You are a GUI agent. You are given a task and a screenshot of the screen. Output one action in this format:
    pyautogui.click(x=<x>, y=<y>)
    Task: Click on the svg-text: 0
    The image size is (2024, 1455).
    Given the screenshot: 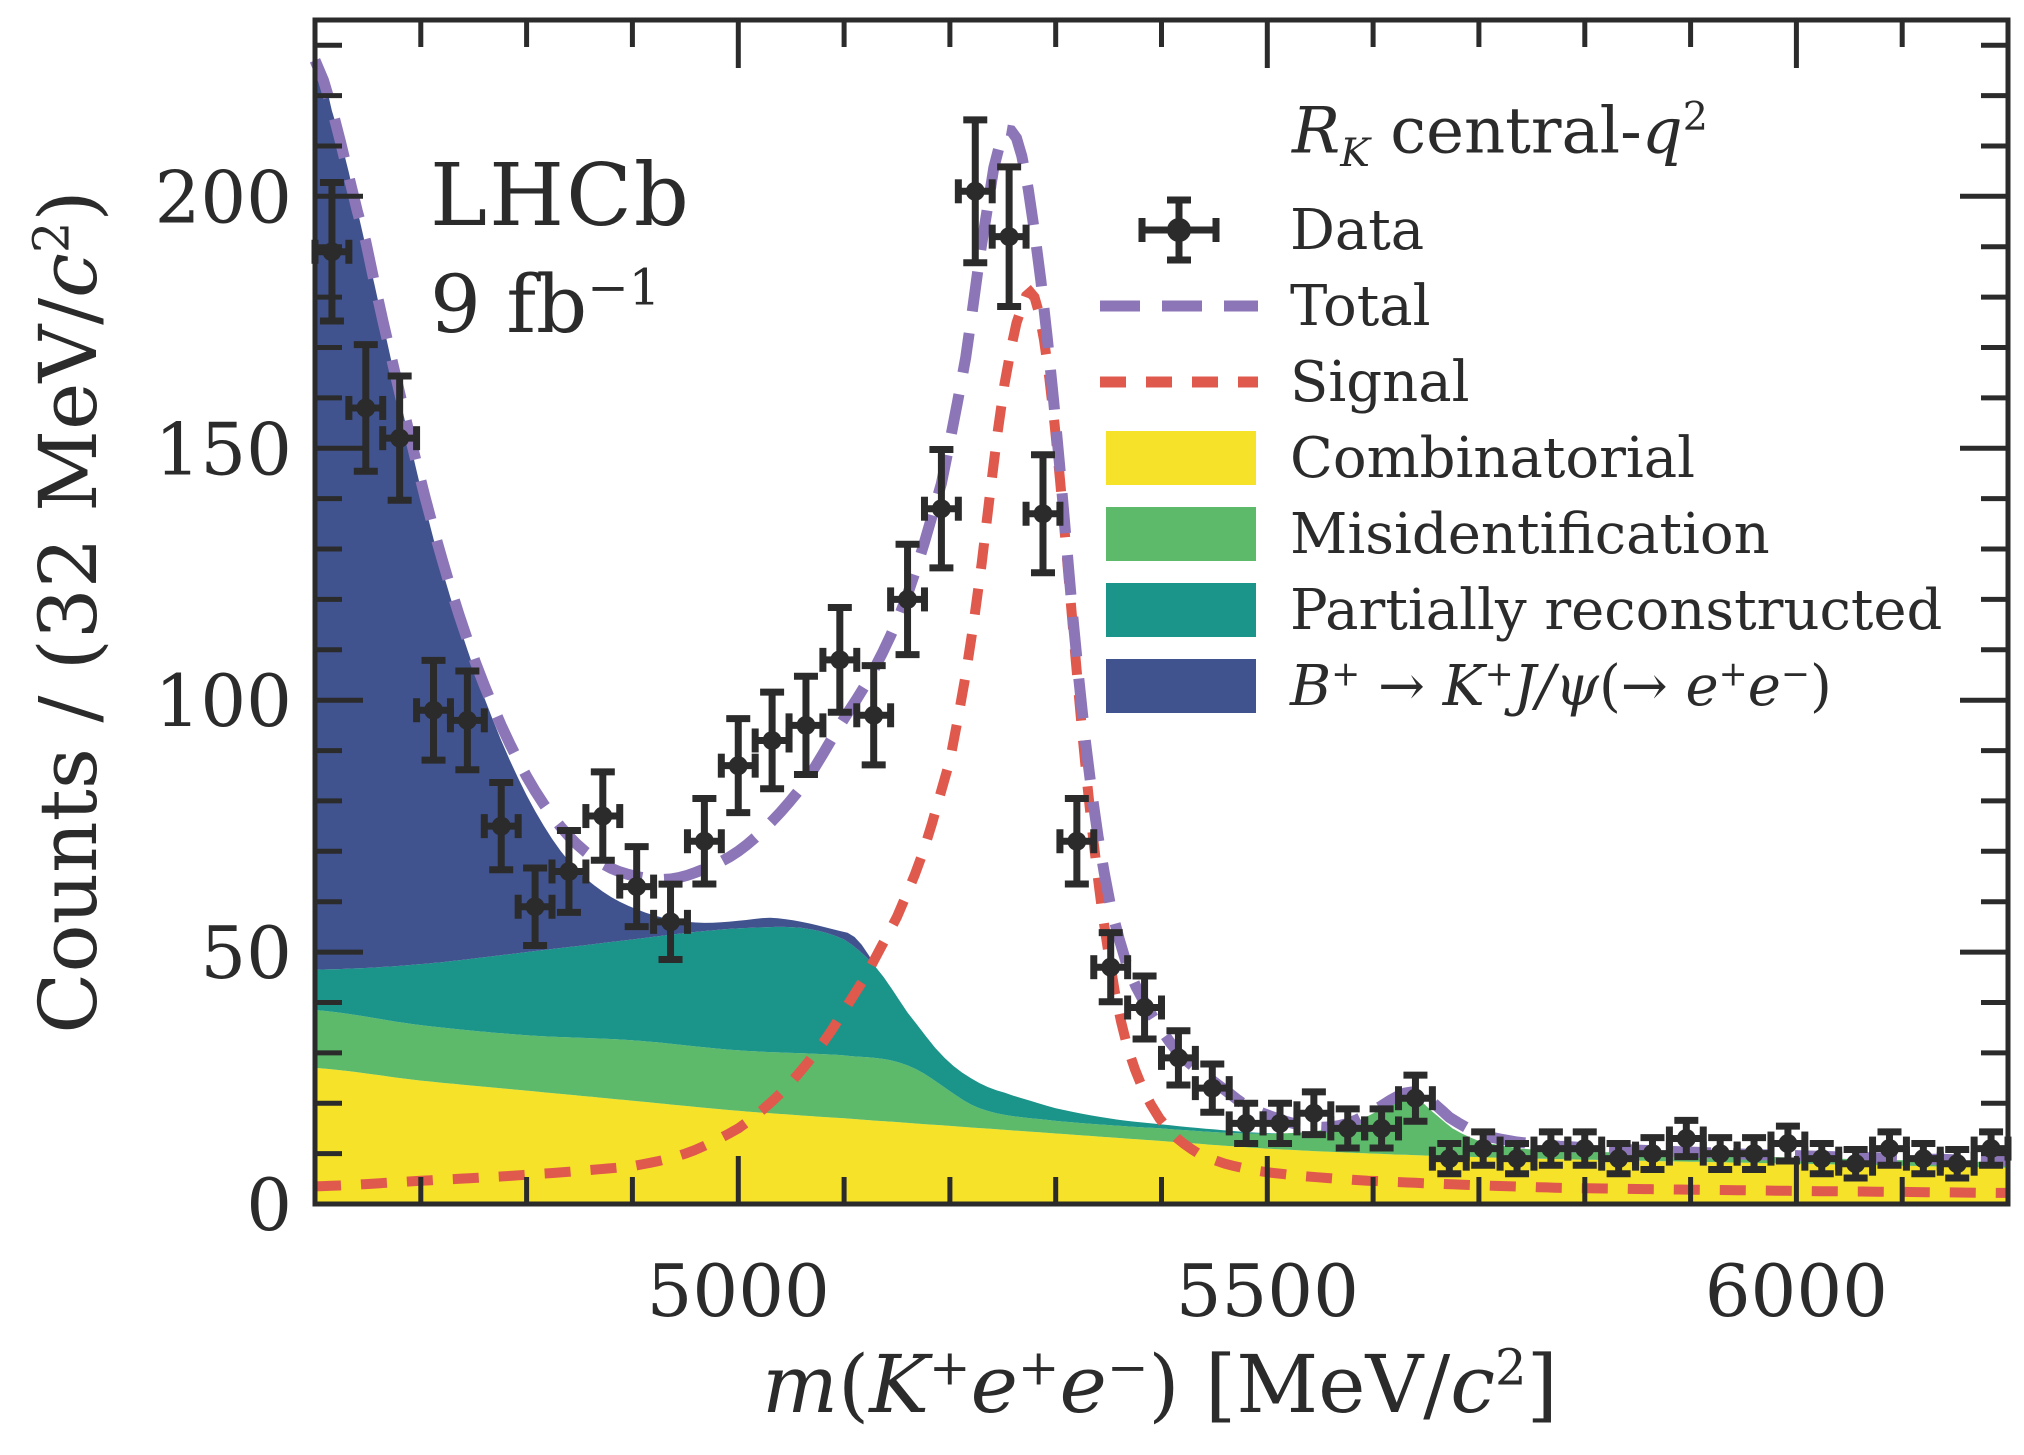 What is the action you would take?
    pyautogui.click(x=269, y=1205)
    